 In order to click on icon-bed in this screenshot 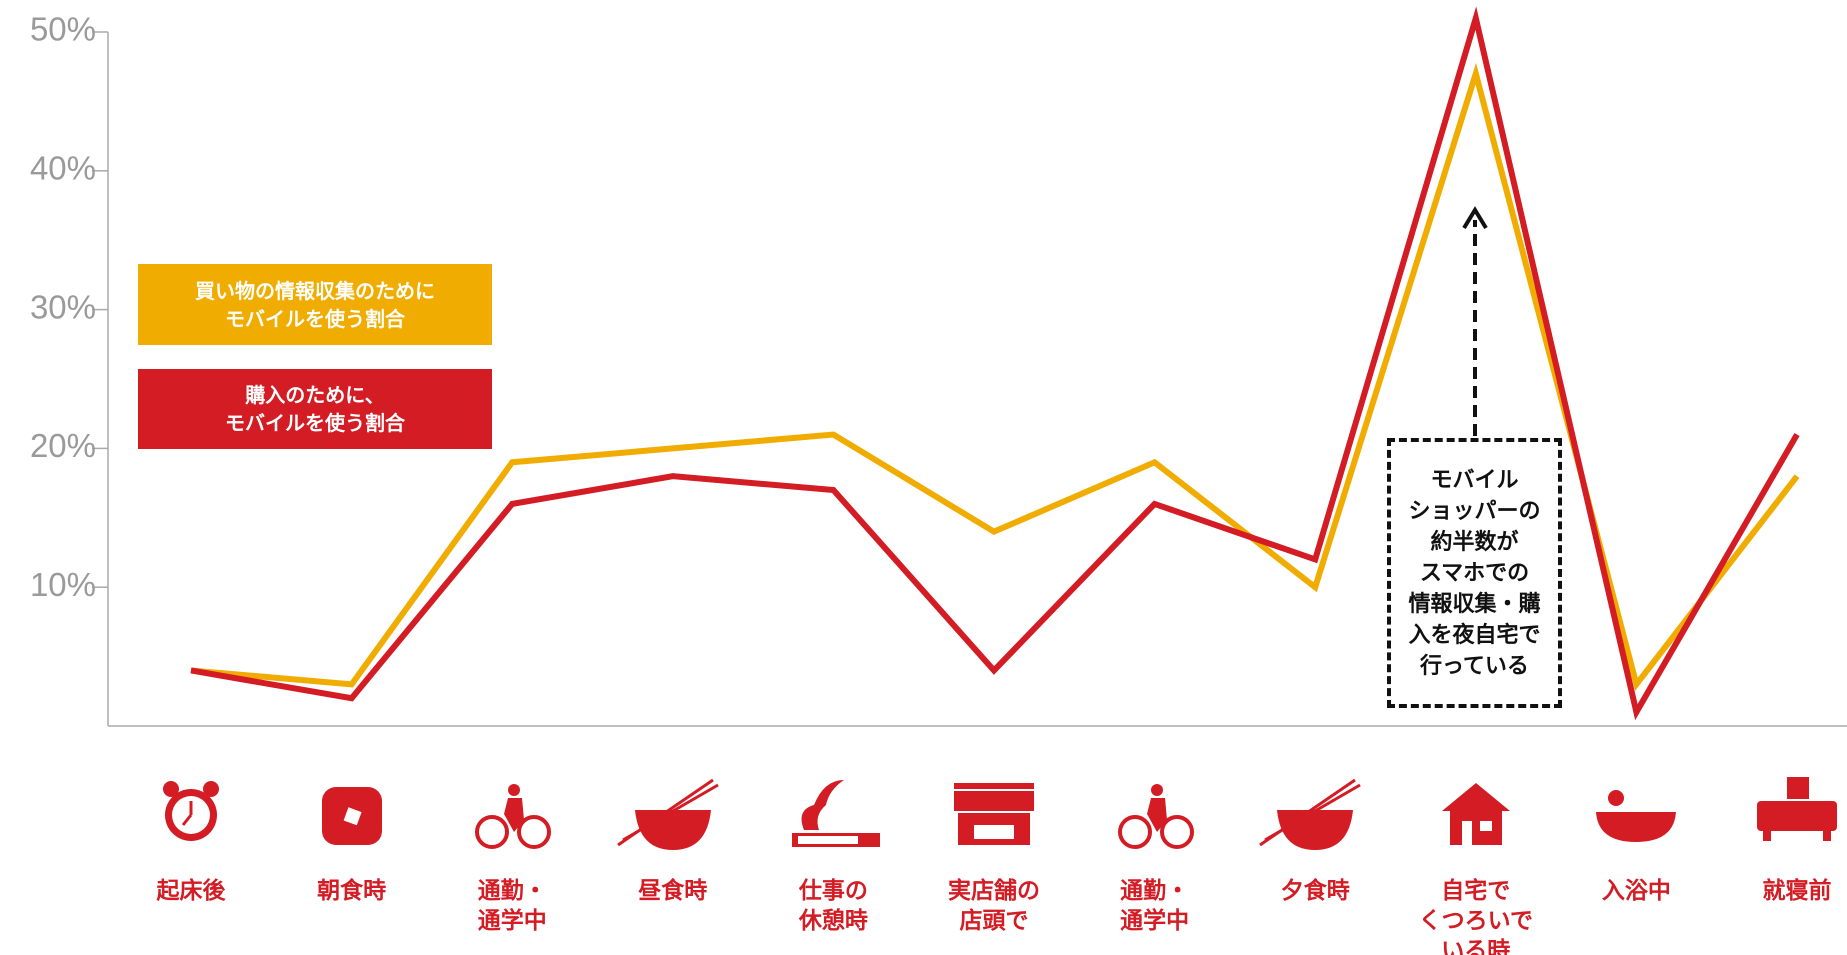, I will do `click(1797, 809)`.